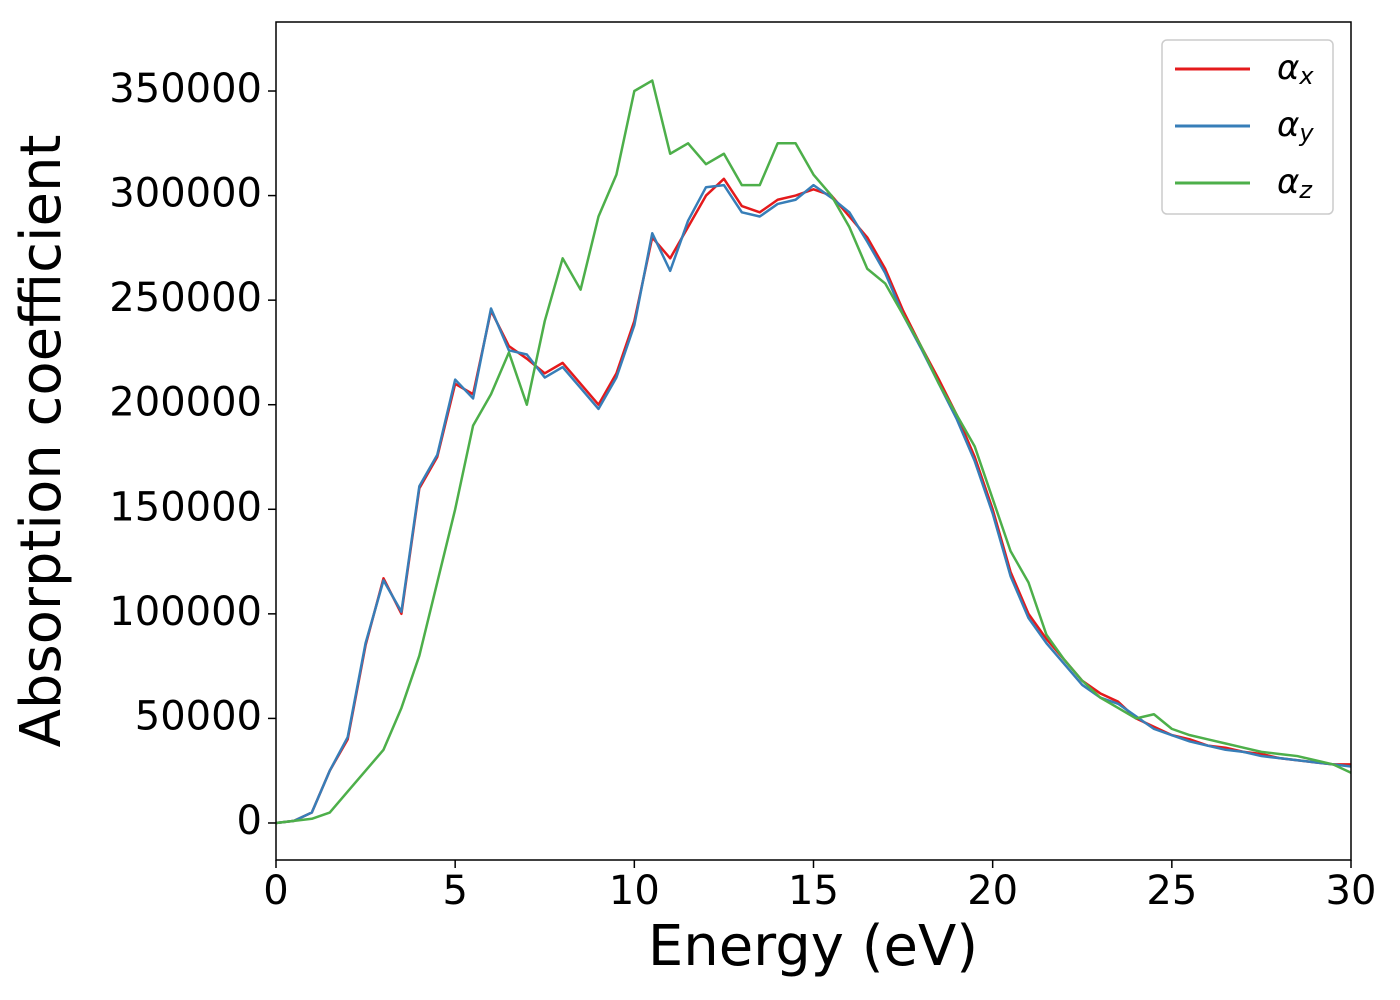  I want to click on x-tick-label: 20, so click(992, 891).